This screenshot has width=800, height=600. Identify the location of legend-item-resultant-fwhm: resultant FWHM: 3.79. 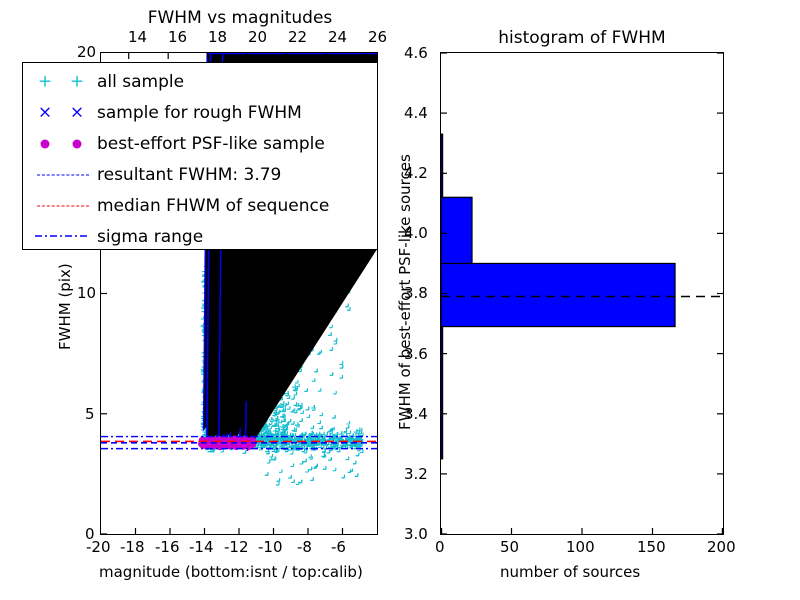
(203, 174).